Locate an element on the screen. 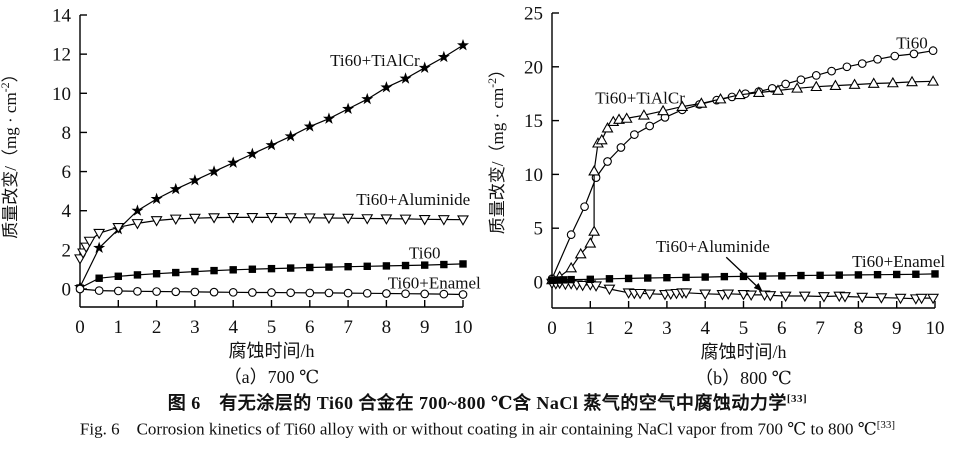 The image size is (975, 450). y-tick-label: 10 is located at coordinates (61, 94).